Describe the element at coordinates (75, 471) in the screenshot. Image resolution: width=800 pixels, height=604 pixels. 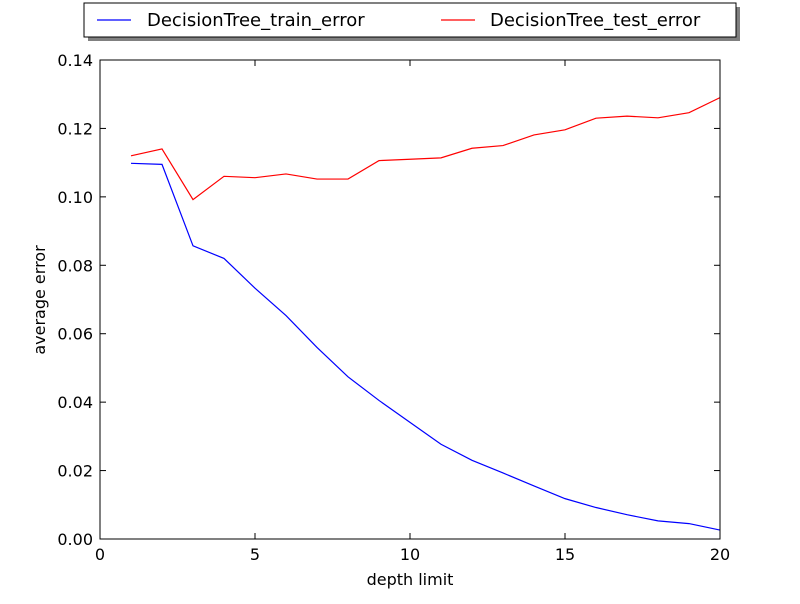
I see `y-tick-label: 0.02` at that location.